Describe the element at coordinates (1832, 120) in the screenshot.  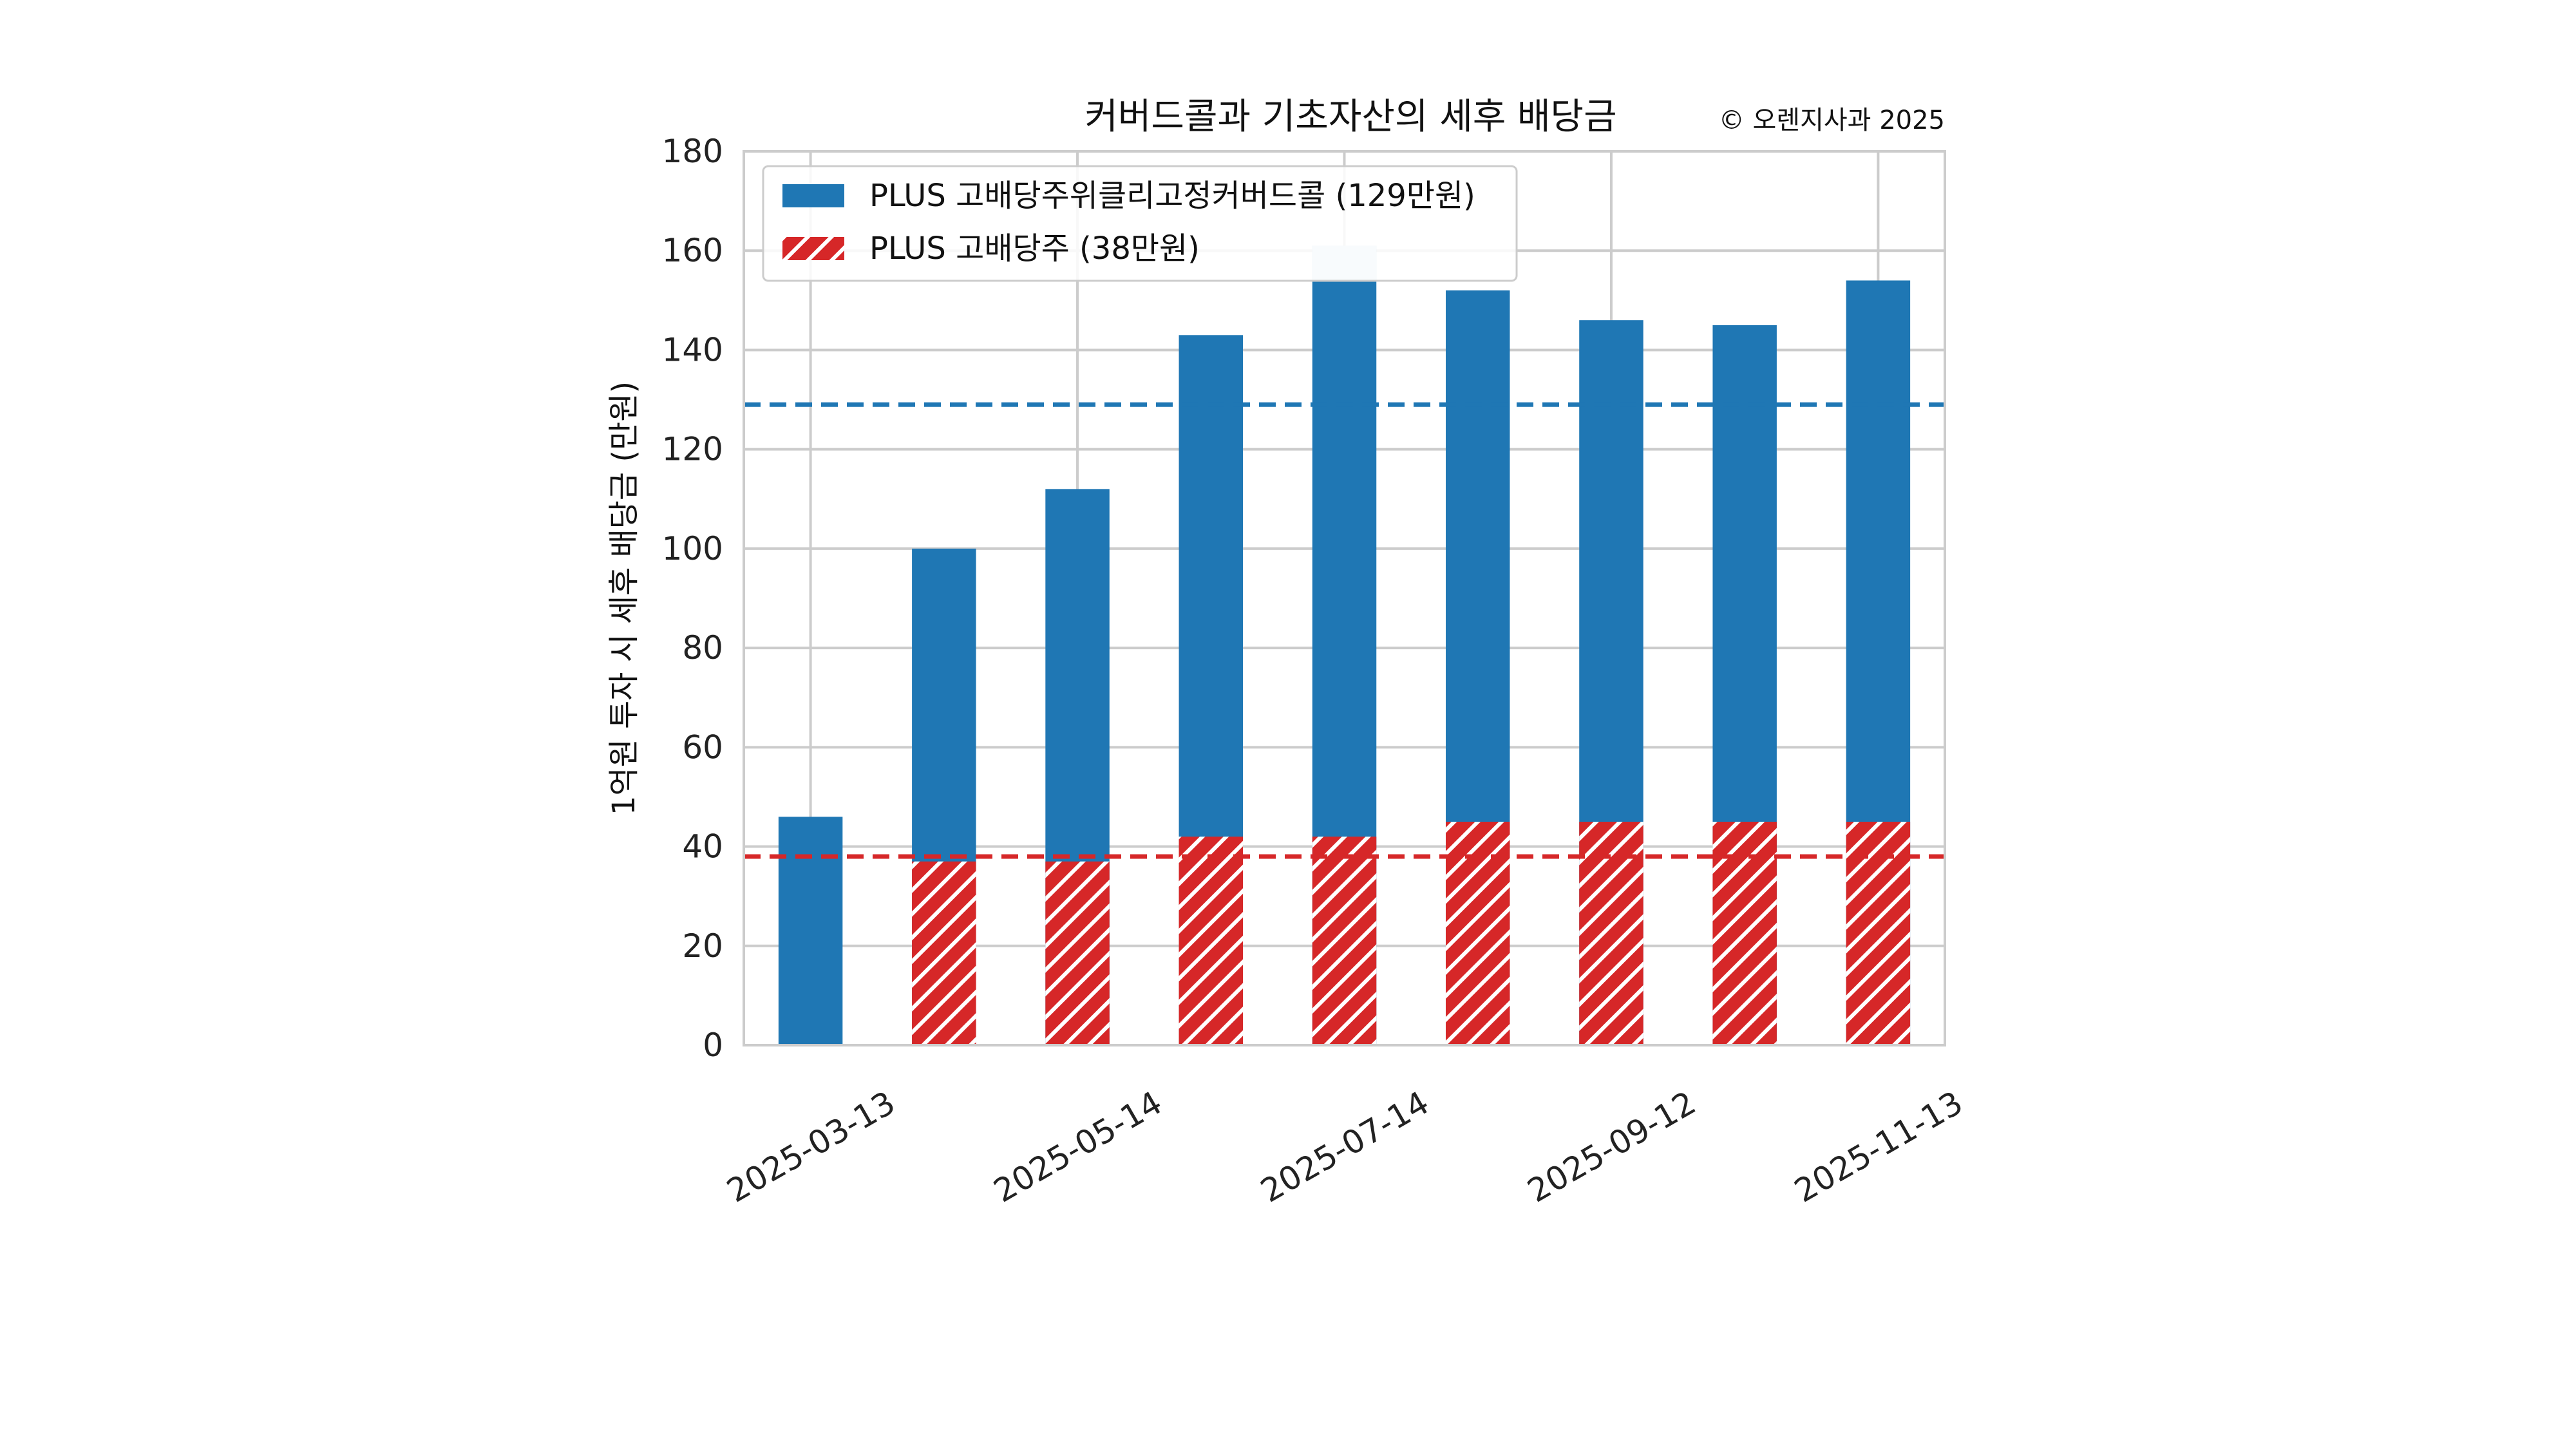
I see `chart-credit: © 오렌지사과 2025` at that location.